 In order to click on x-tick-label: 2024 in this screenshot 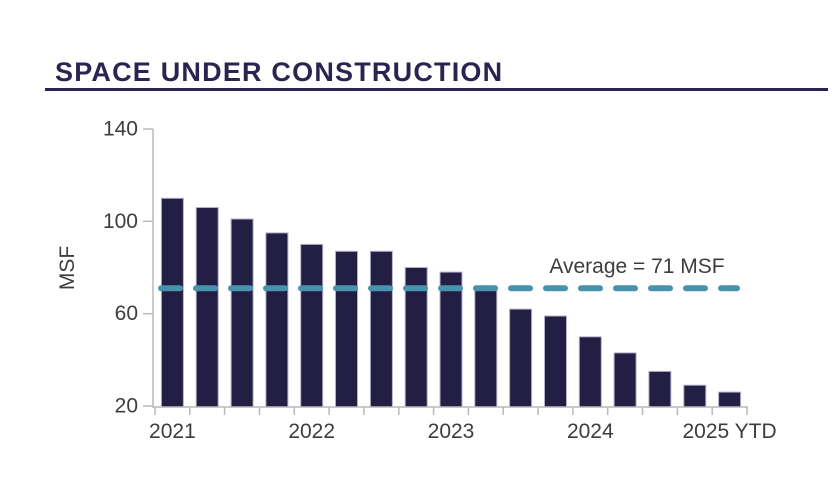, I will do `click(590, 431)`.